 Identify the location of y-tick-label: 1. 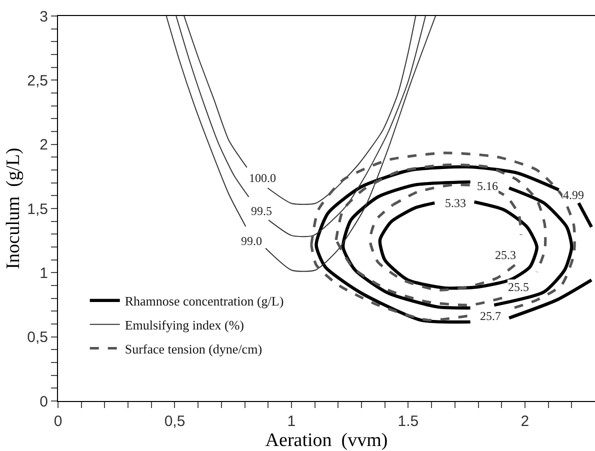
(44, 273).